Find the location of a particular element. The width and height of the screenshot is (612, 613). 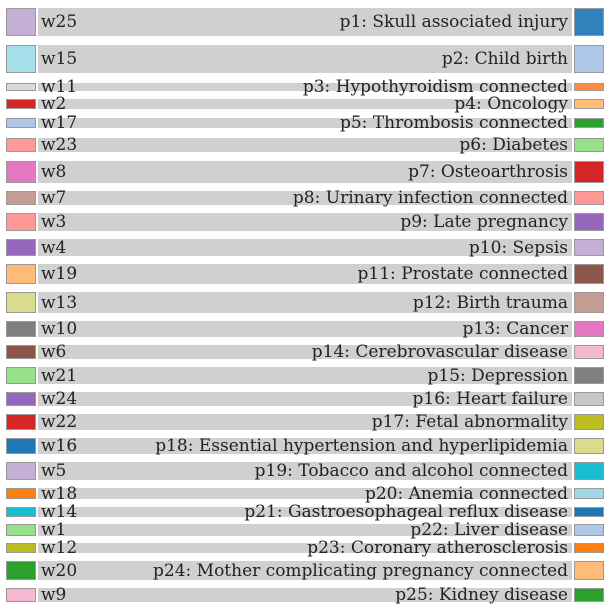

right-node-label: p5: Thrombosis connected is located at coordinates (453, 123).